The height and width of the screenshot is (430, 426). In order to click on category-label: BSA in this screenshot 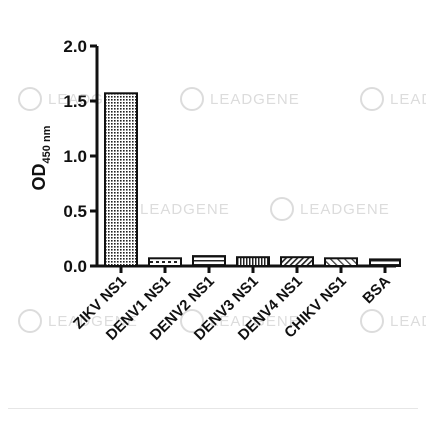, I will do `click(376, 290)`.